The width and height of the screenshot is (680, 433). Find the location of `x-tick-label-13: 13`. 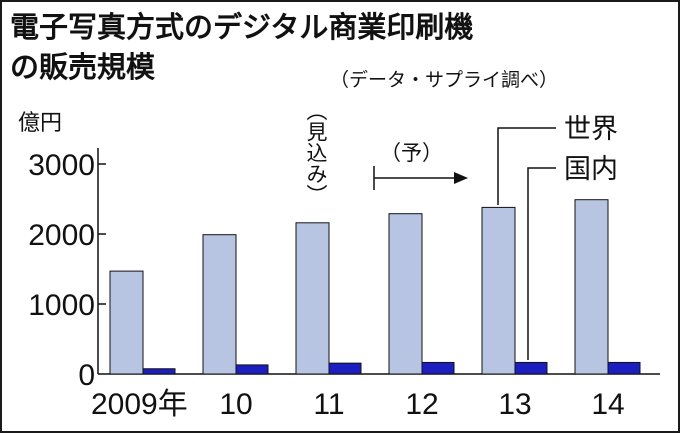

x-tick-label-13: 13 is located at coordinates (514, 404).